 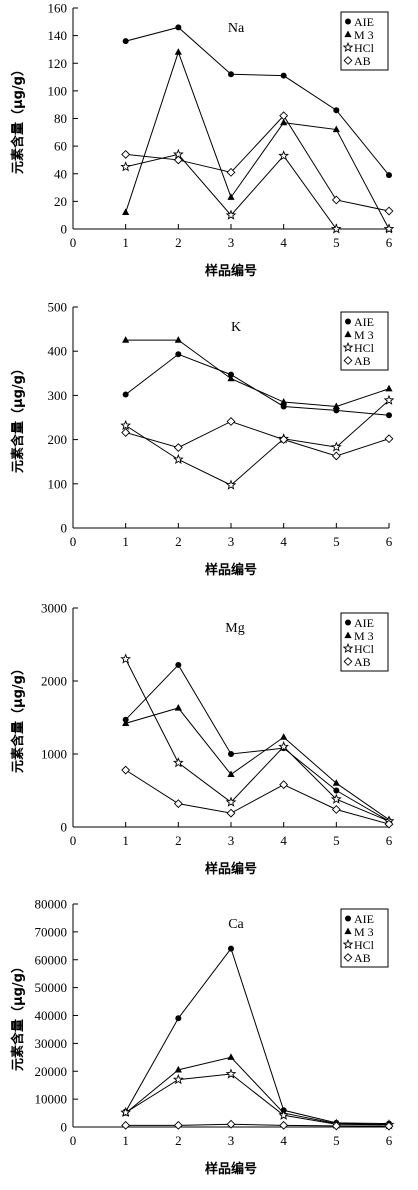 What do you see at coordinates (58, 307) in the screenshot?
I see `y-tick-label: 500` at bounding box center [58, 307].